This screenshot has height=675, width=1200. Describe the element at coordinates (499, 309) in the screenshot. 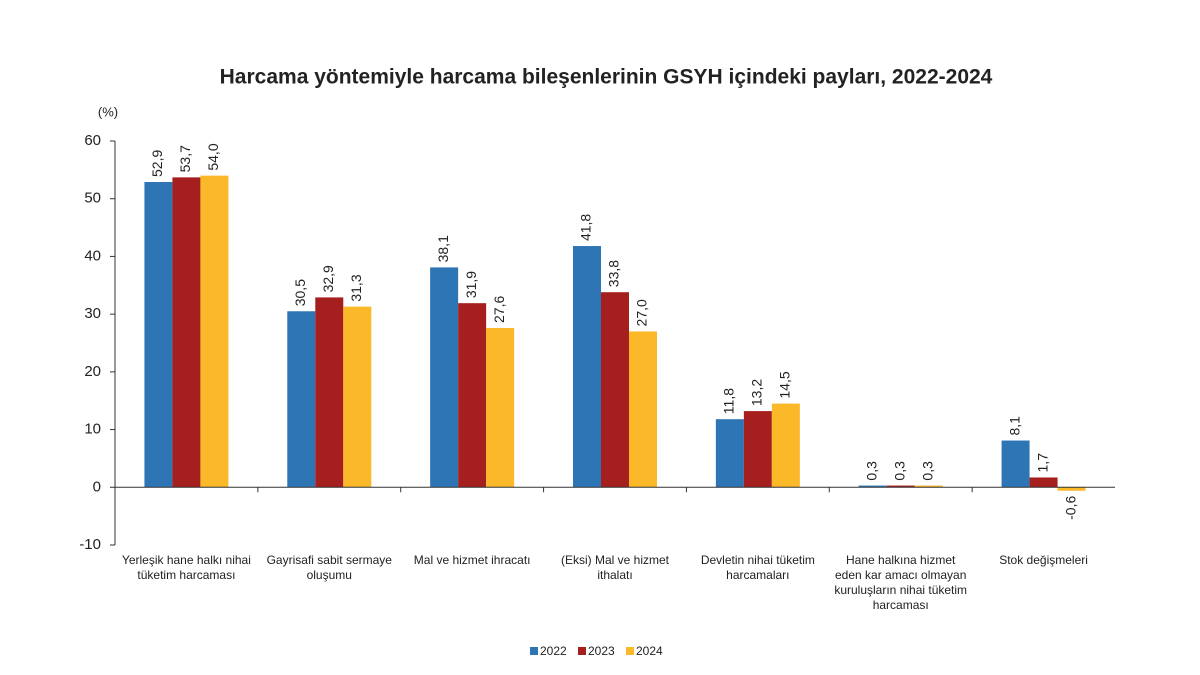

I see `data-label: 27,6` at that location.